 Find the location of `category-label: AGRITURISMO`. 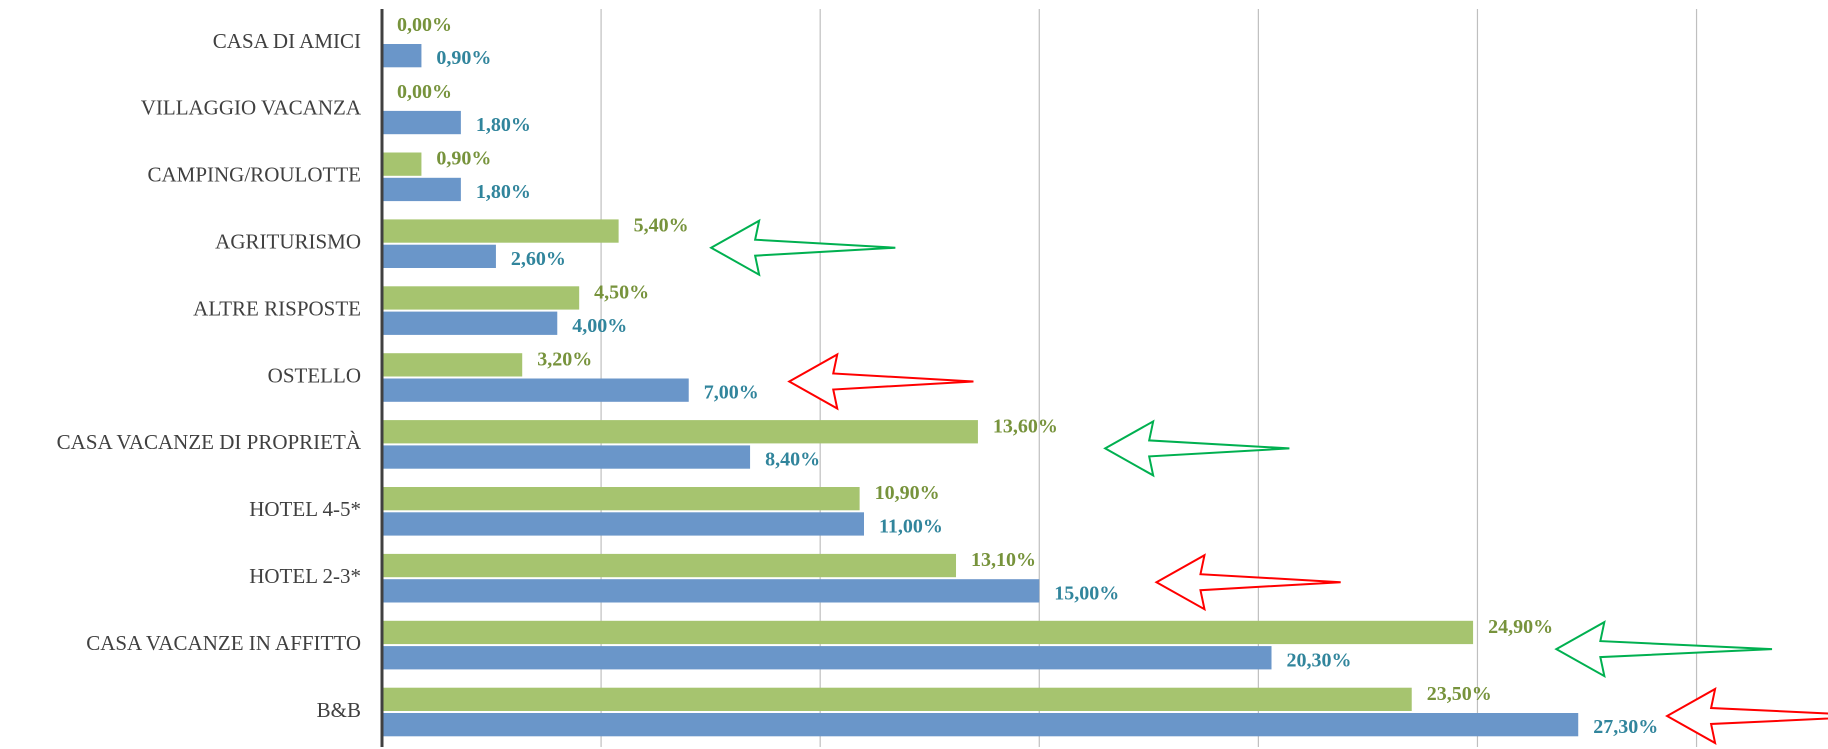

category-label: AGRITURISMO is located at coordinates (288, 242).